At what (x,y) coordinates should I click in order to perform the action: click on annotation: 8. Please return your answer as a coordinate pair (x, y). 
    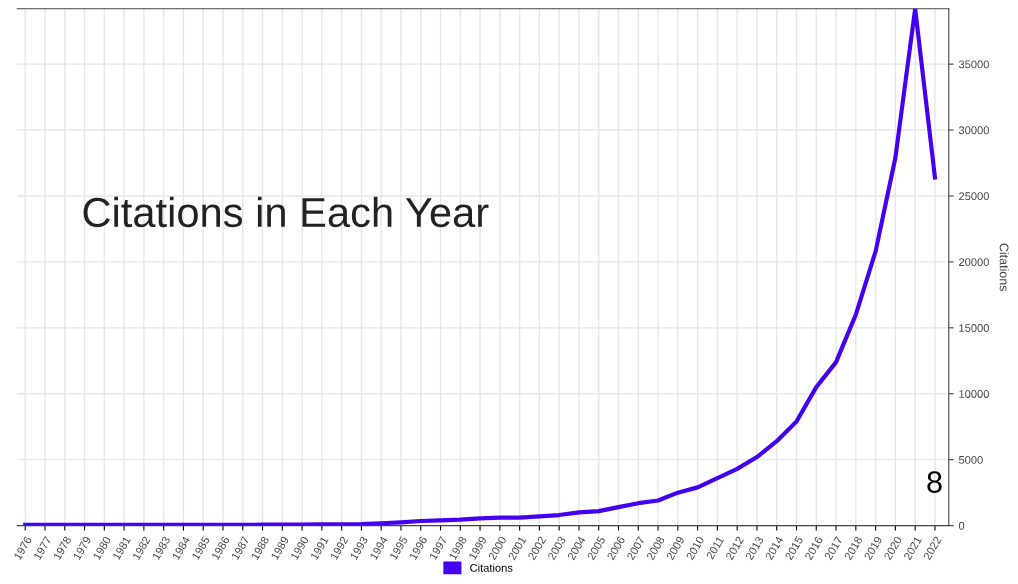
    Looking at the image, I should click on (934, 482).